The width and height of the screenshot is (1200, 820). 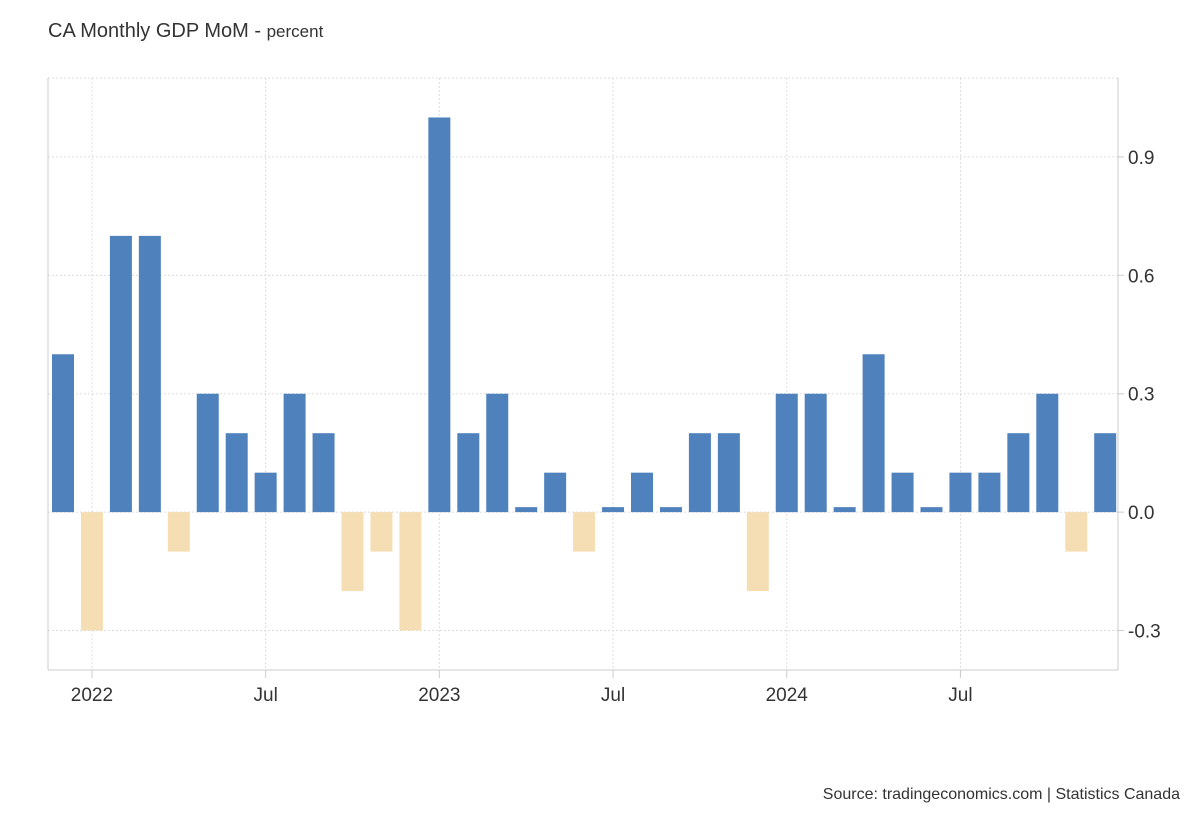 What do you see at coordinates (148, 31) in the screenshot?
I see `title-text: CA Monthly GDP MoM` at bounding box center [148, 31].